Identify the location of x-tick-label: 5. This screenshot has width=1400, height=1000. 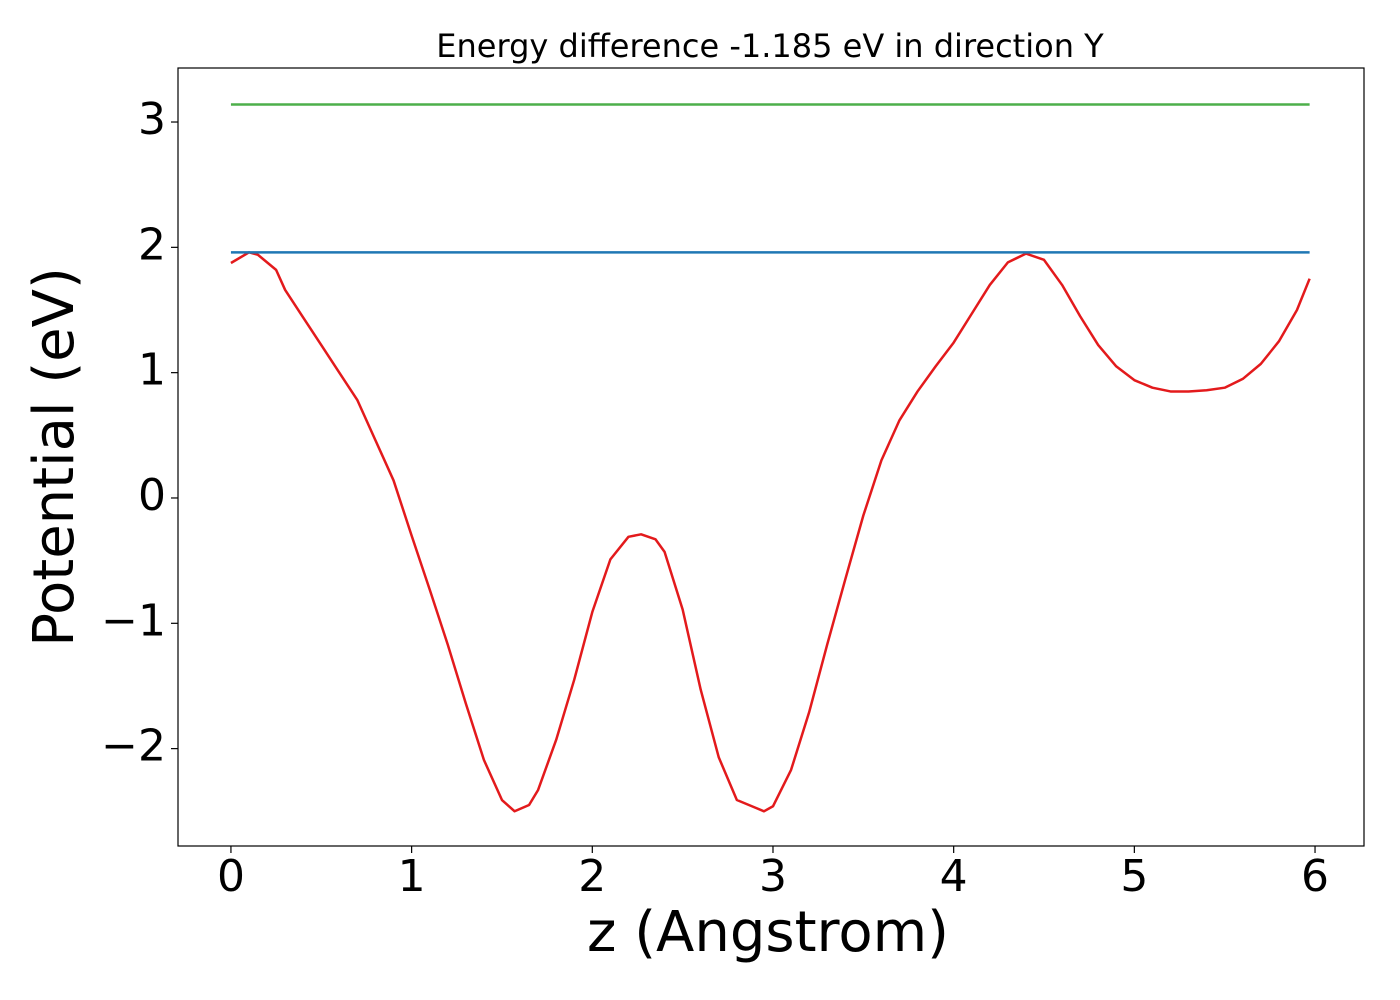
(1134, 876).